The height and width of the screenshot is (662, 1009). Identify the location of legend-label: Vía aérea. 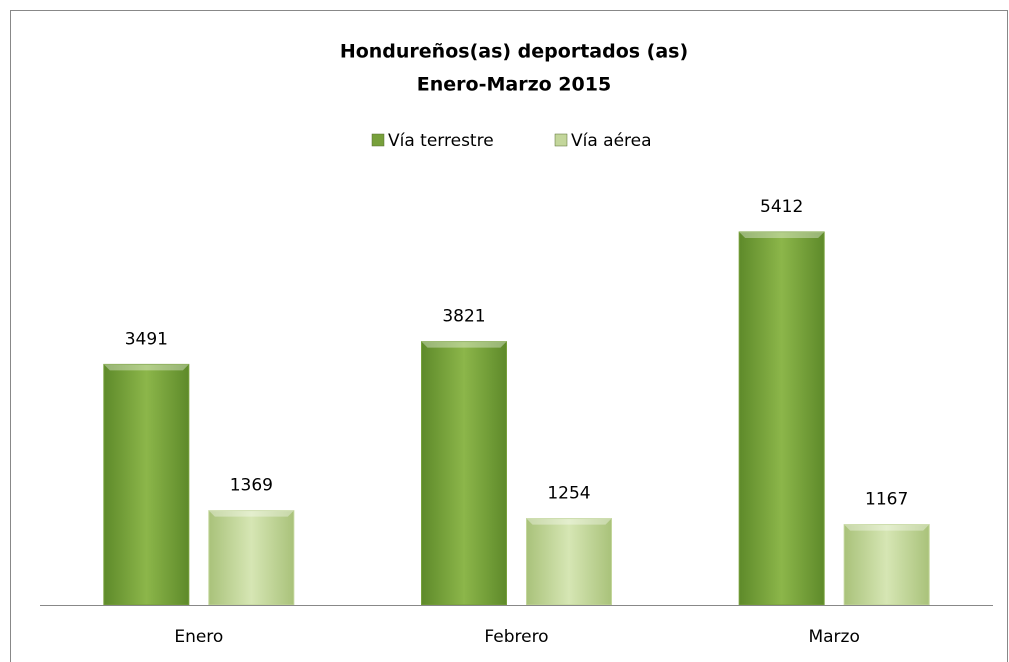
(611, 141).